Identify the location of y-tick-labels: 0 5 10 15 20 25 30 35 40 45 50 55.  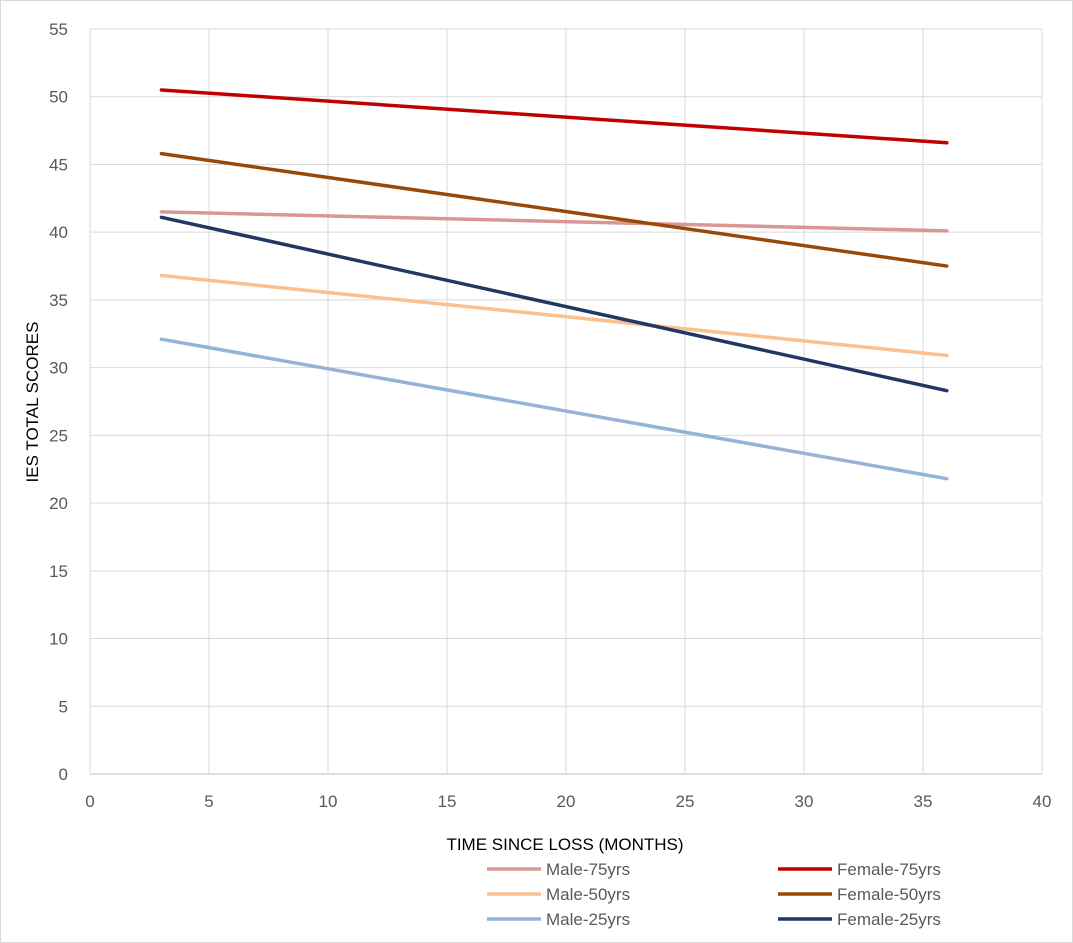
(58, 402).